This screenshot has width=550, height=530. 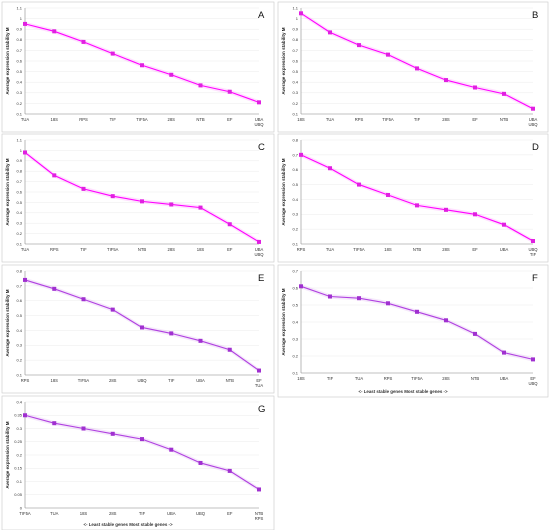 What do you see at coordinates (535, 15) in the screenshot?
I see `panel-letter: B` at bounding box center [535, 15].